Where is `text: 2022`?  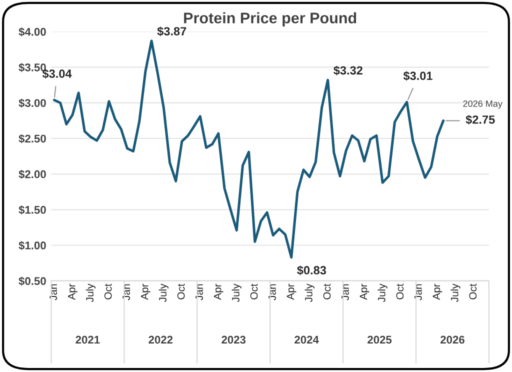
text: 2022 is located at coordinates (160, 340).